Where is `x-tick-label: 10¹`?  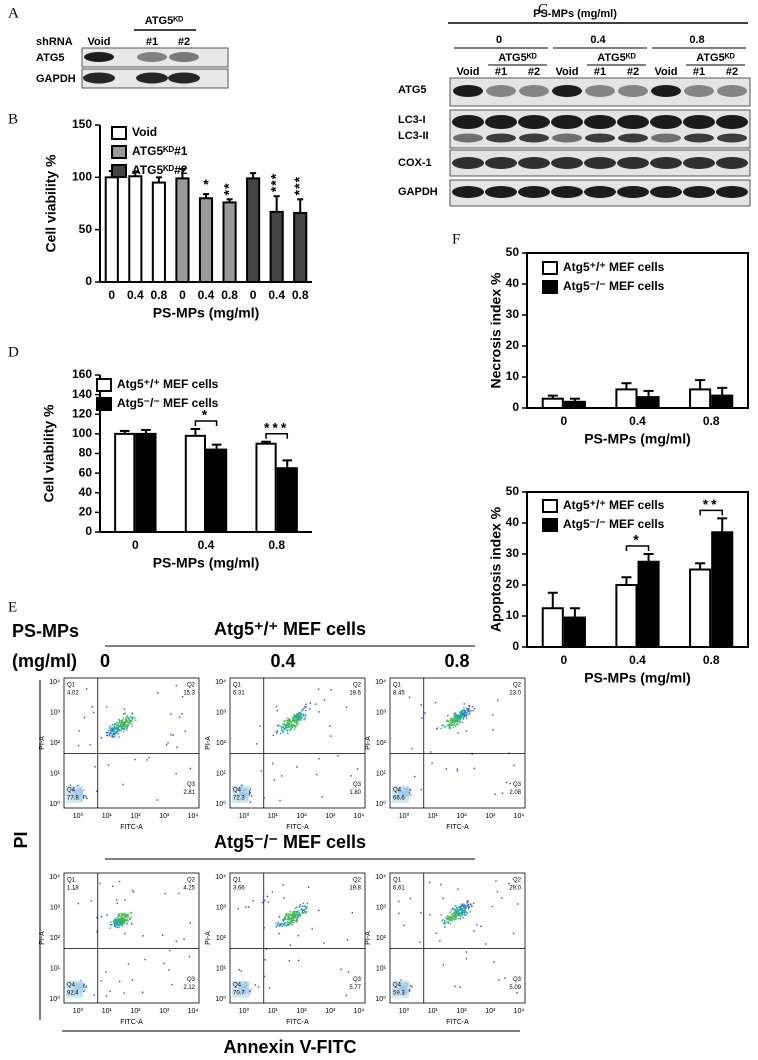 x-tick-label: 10¹ is located at coordinates (273, 816).